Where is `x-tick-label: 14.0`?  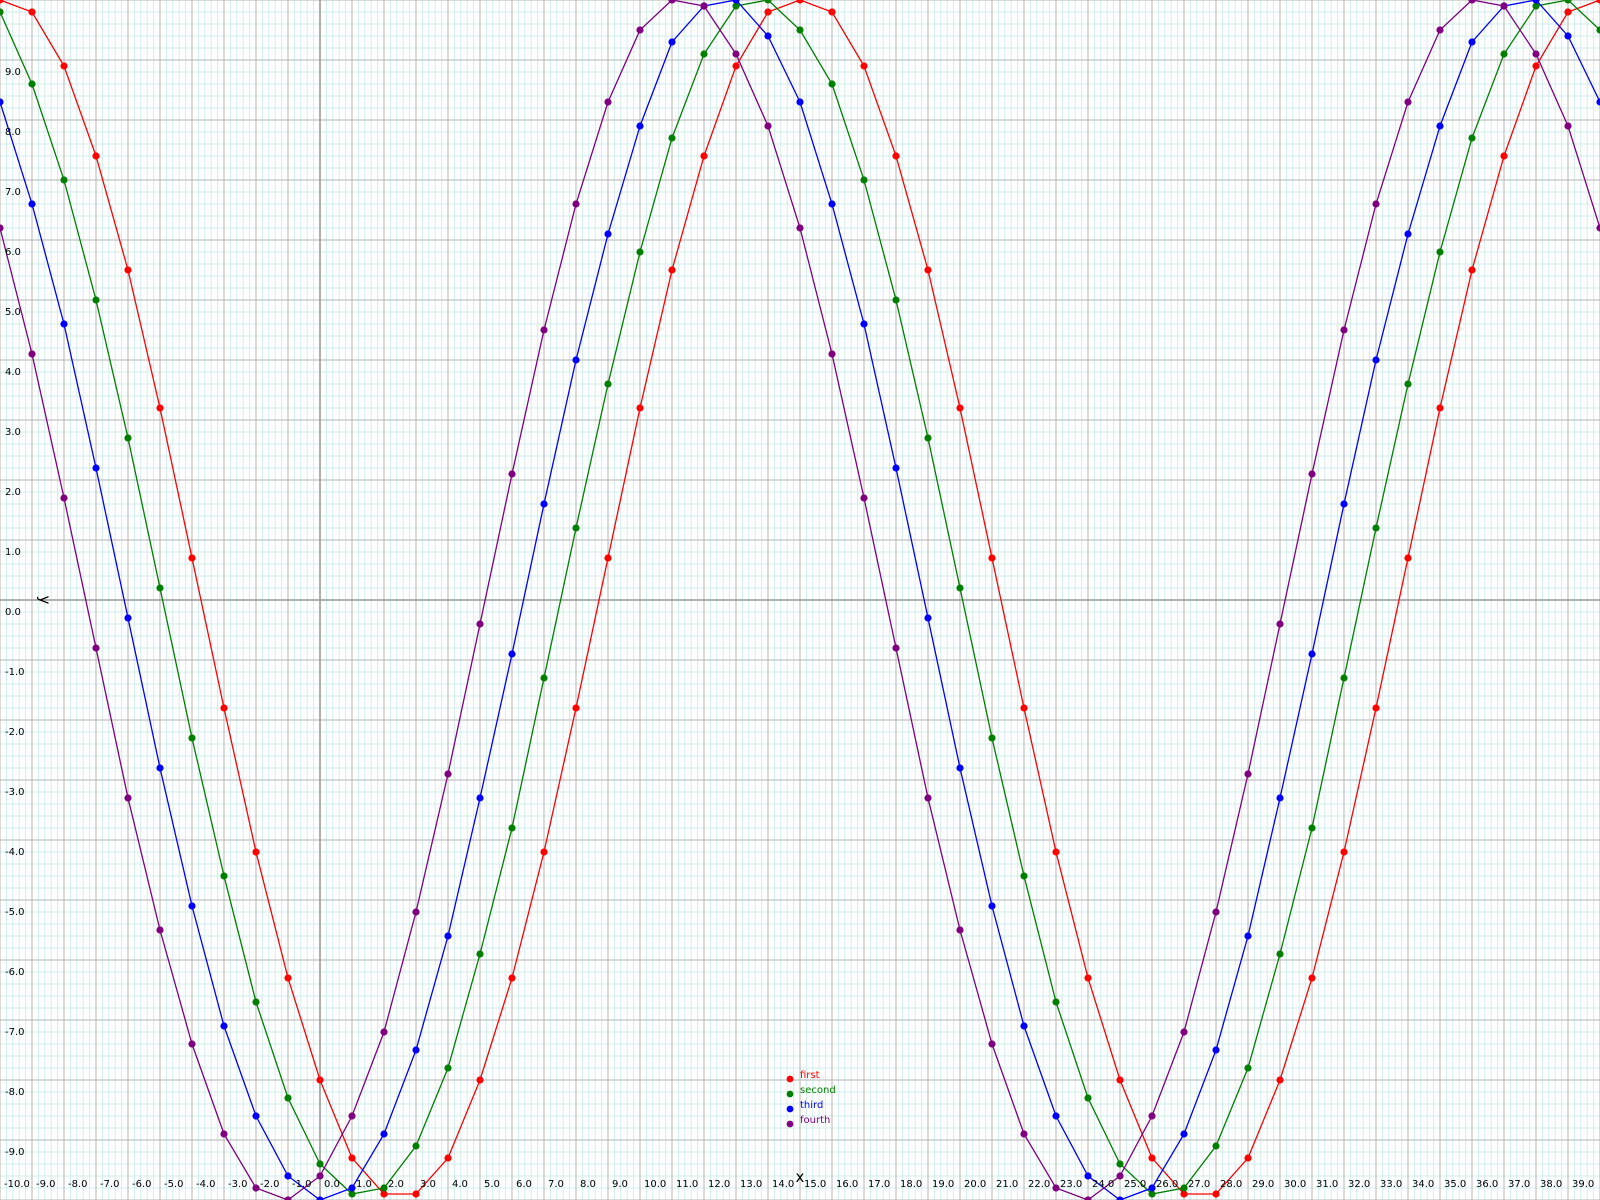 x-tick-label: 14.0 is located at coordinates (783, 1184).